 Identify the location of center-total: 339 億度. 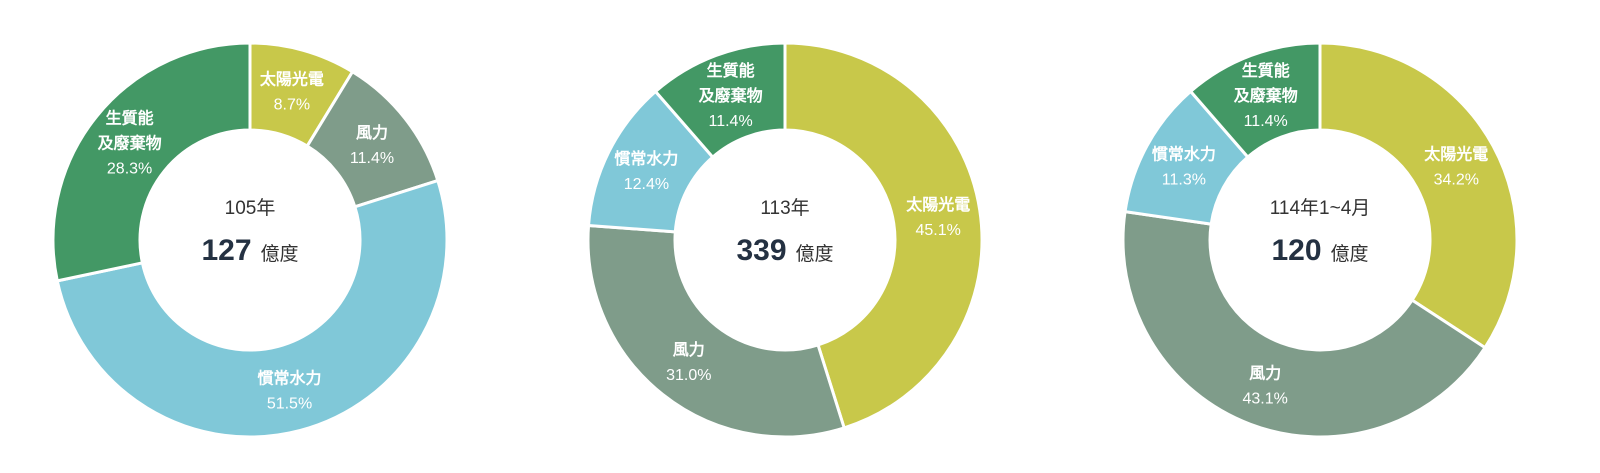
(784, 250).